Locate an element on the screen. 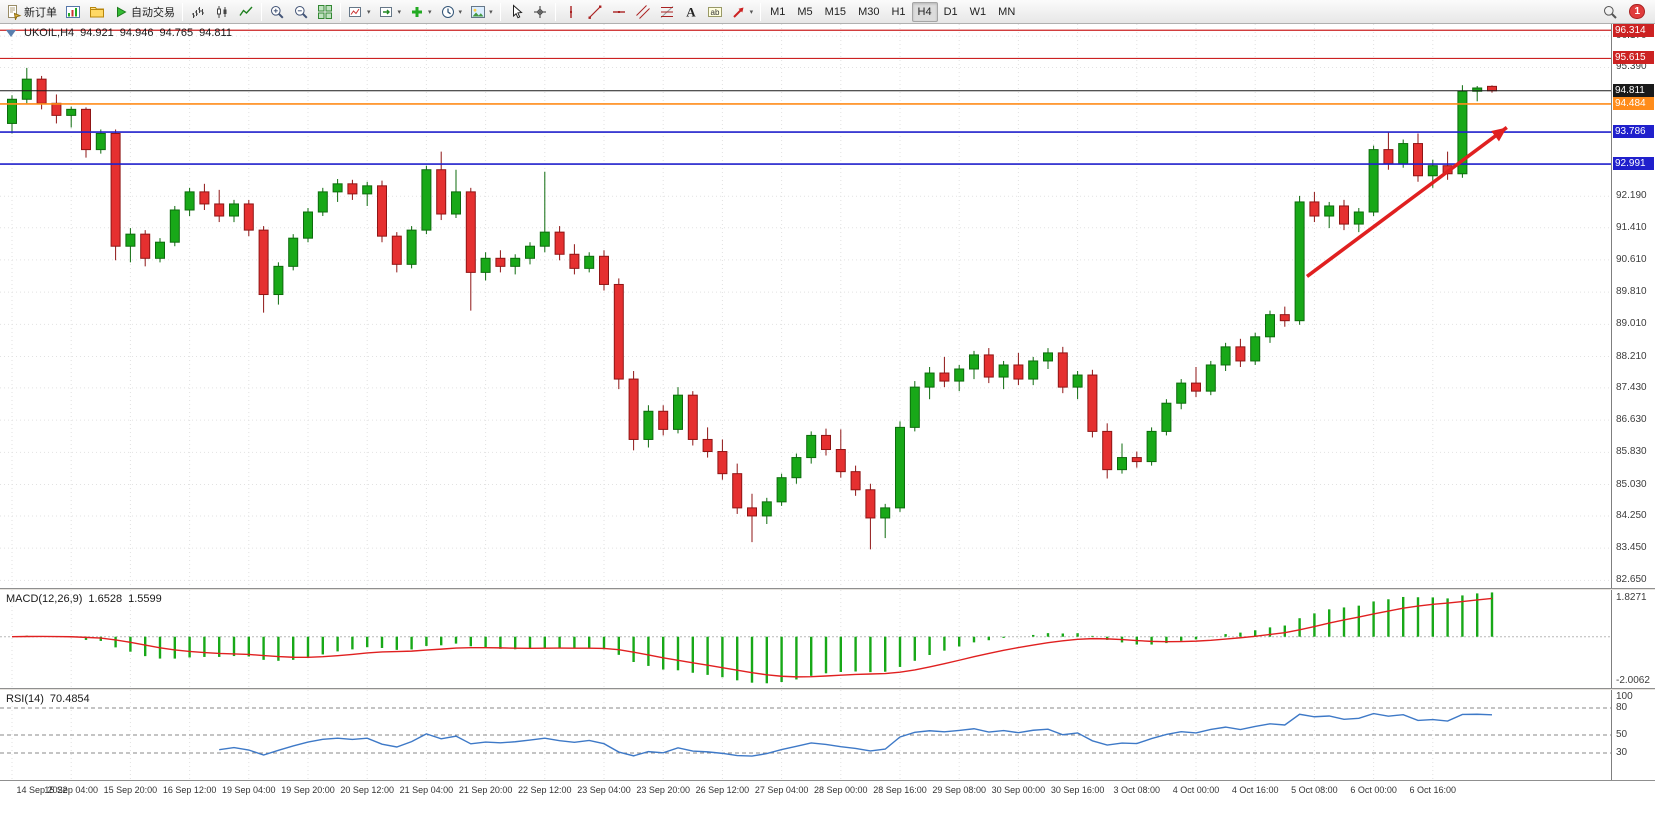 The image size is (1655, 822). add-indicators-button: ▾ is located at coordinates (420, 12).